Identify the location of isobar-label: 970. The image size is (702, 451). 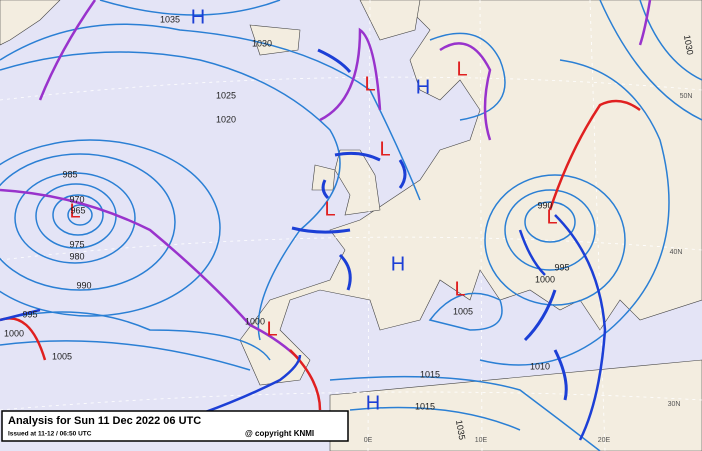
(76, 199).